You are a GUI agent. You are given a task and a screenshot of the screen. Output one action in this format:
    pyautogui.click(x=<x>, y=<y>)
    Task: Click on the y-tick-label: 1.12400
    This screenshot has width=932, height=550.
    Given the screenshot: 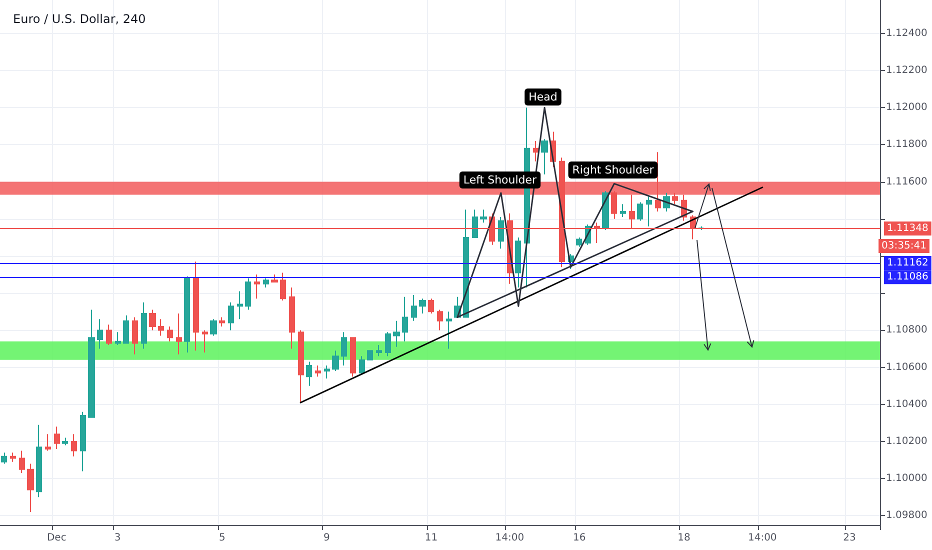 What is the action you would take?
    pyautogui.click(x=907, y=33)
    